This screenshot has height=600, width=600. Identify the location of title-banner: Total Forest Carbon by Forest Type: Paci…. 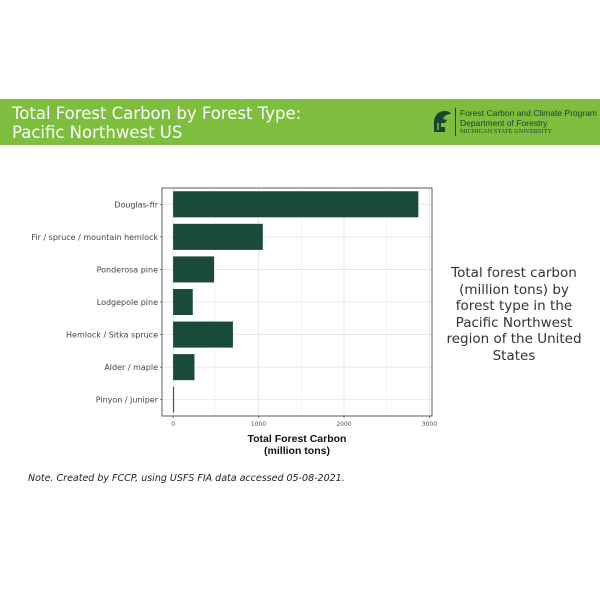
(300, 122).